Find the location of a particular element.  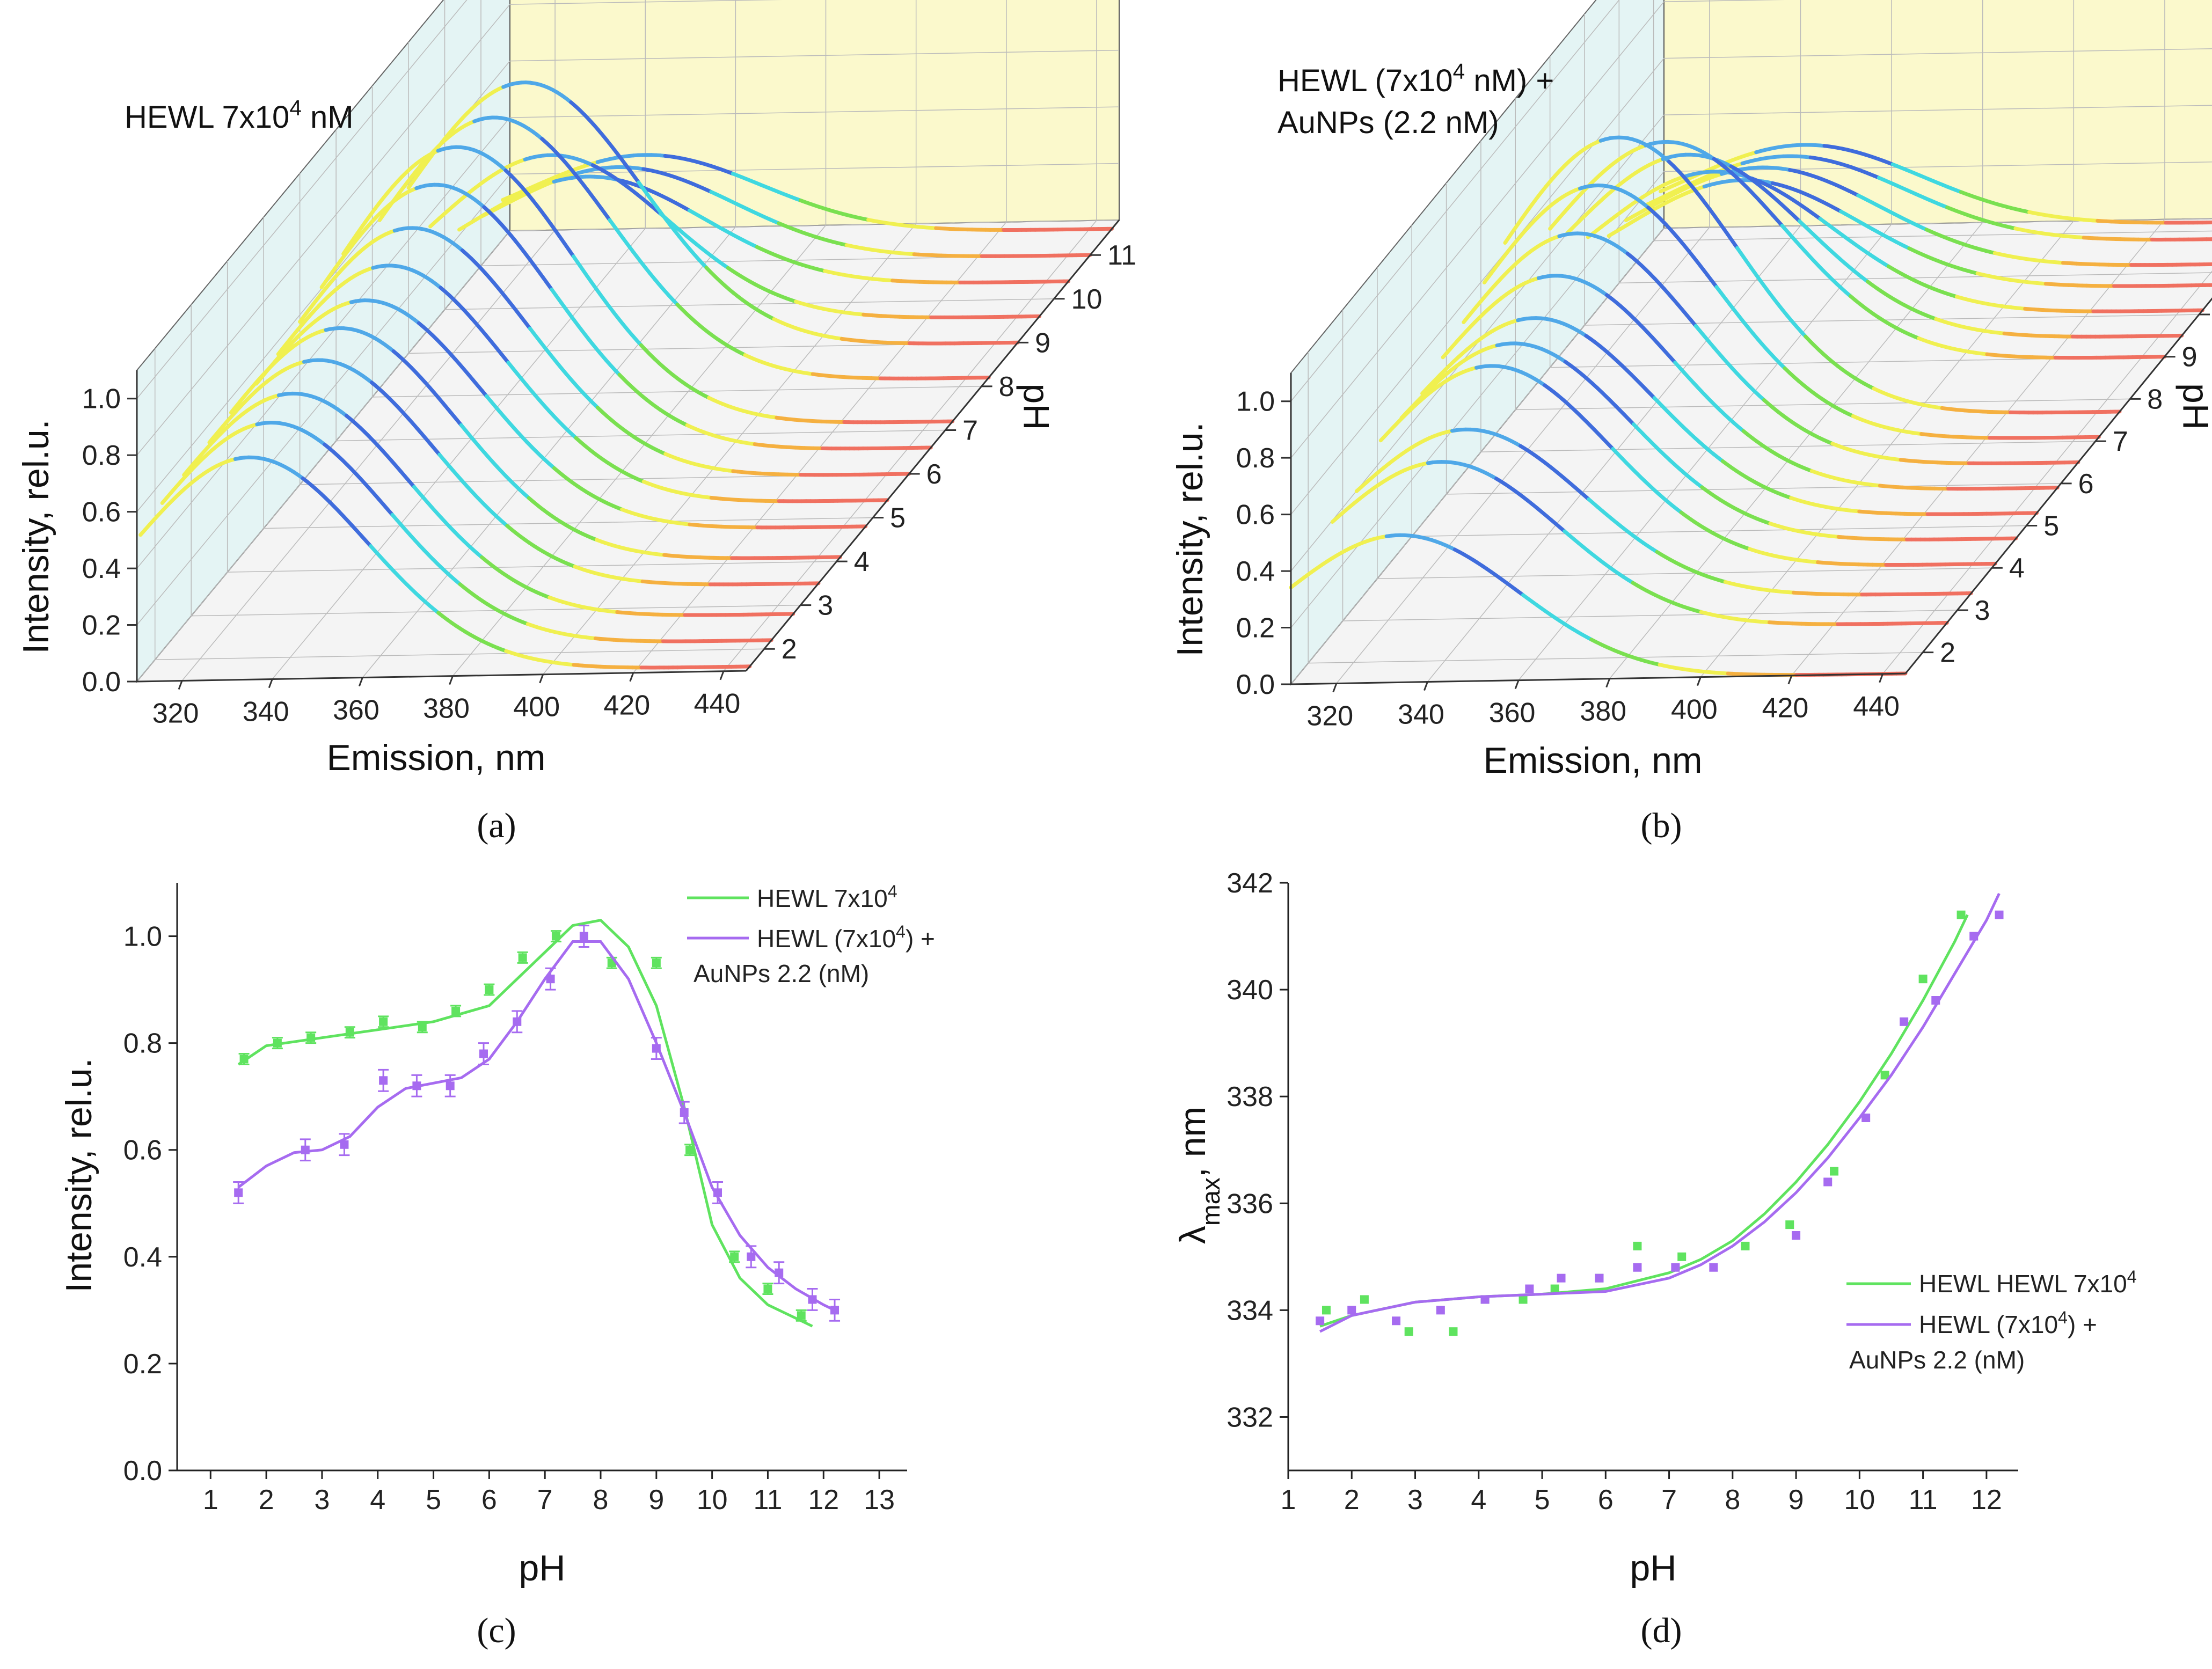

spectrum-12.2 is located at coordinates (1936, 184).